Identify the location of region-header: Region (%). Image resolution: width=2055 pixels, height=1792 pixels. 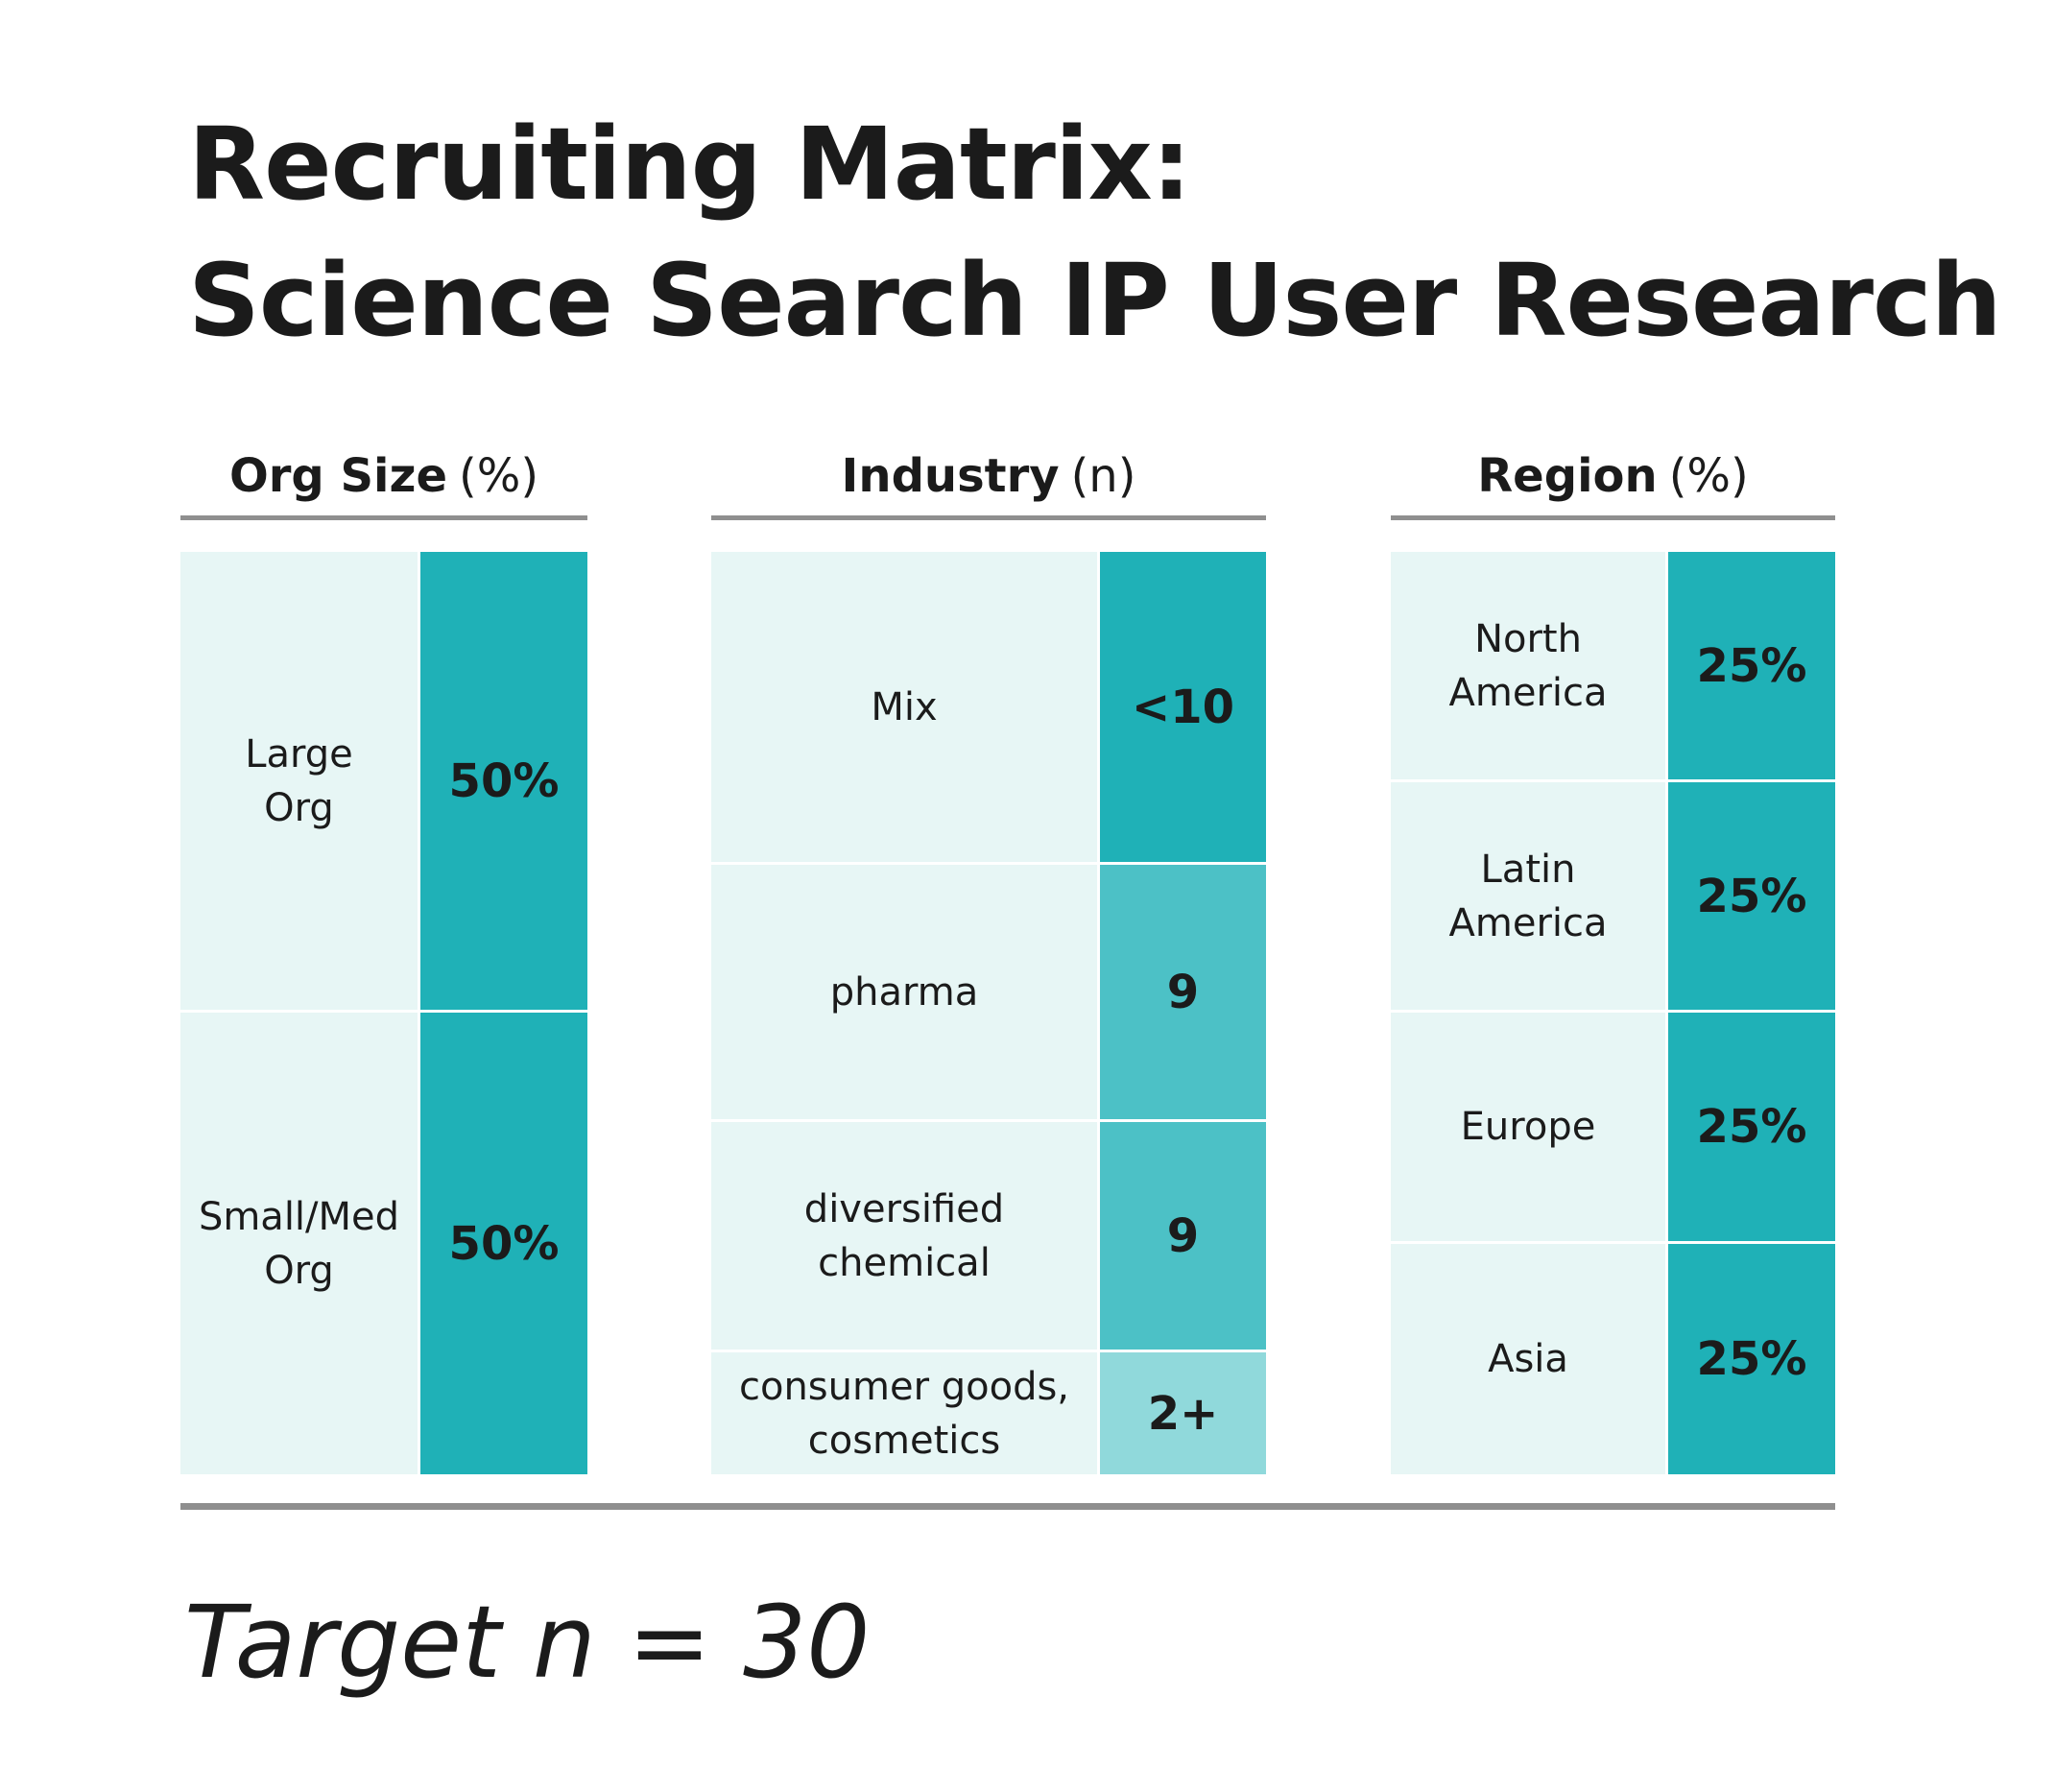
(1613, 476).